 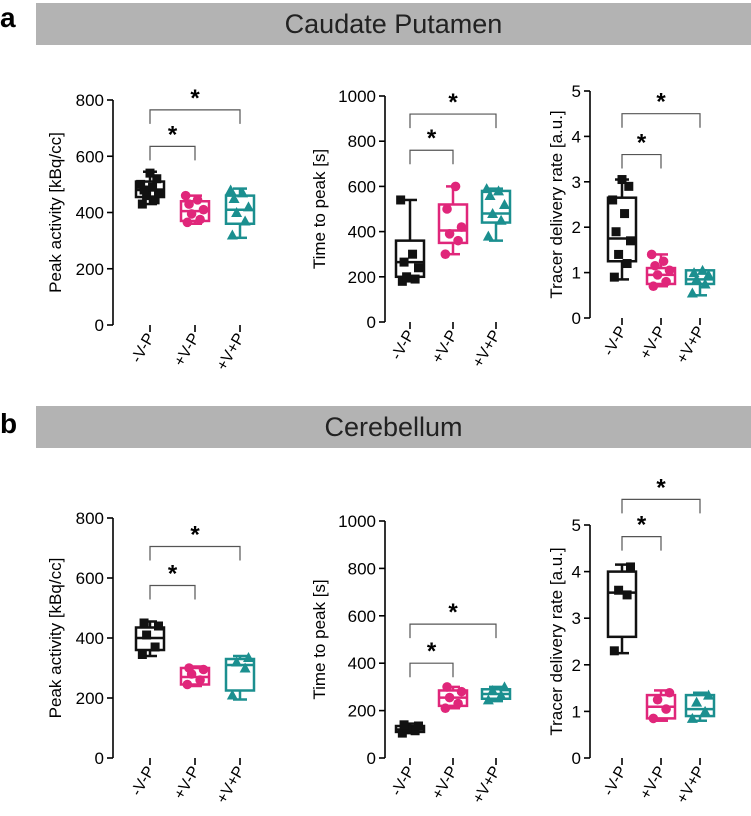 What do you see at coordinates (576, 227) in the screenshot?
I see `y-tick-label: 2` at bounding box center [576, 227].